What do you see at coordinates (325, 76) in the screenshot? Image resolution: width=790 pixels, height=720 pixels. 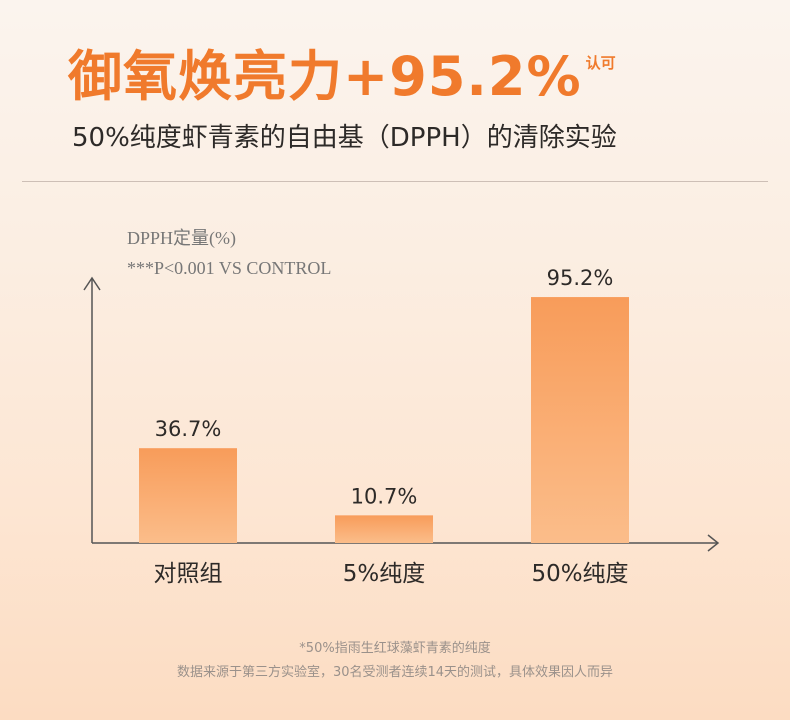 I see `headline-main: 御氧焕亮力+95.2%` at bounding box center [325, 76].